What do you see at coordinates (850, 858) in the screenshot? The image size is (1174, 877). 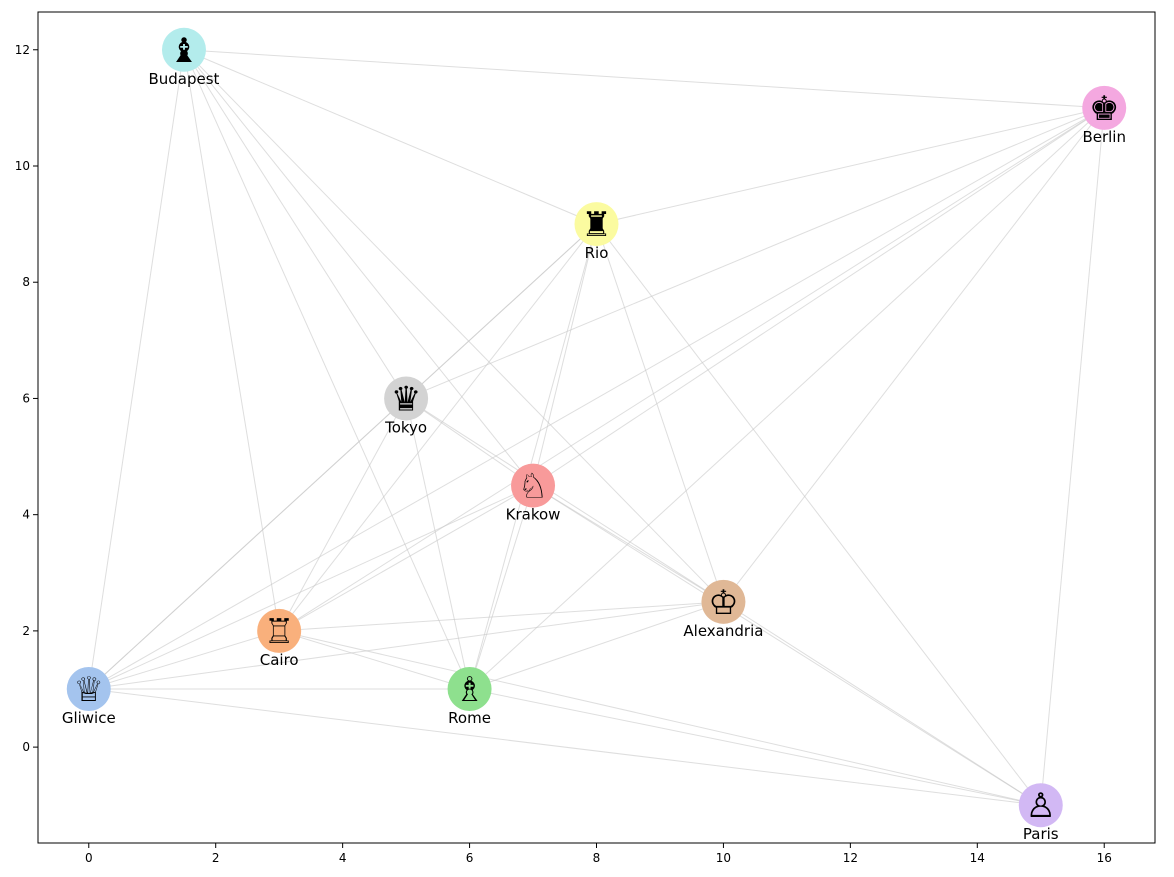 I see `x-tick-label: 12` at bounding box center [850, 858].